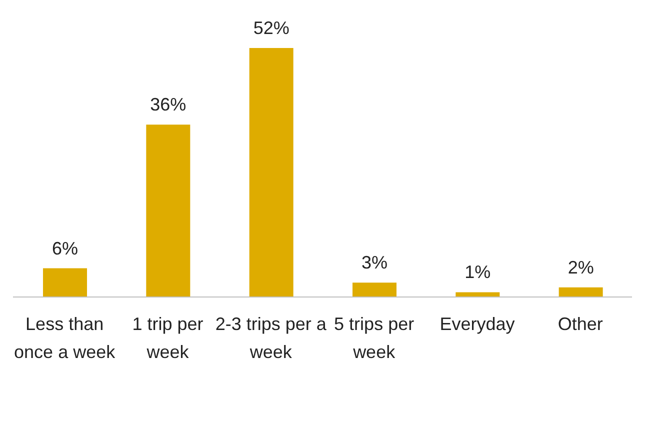  Describe the element at coordinates (580, 324) in the screenshot. I see `x-tick-label: Other` at that location.